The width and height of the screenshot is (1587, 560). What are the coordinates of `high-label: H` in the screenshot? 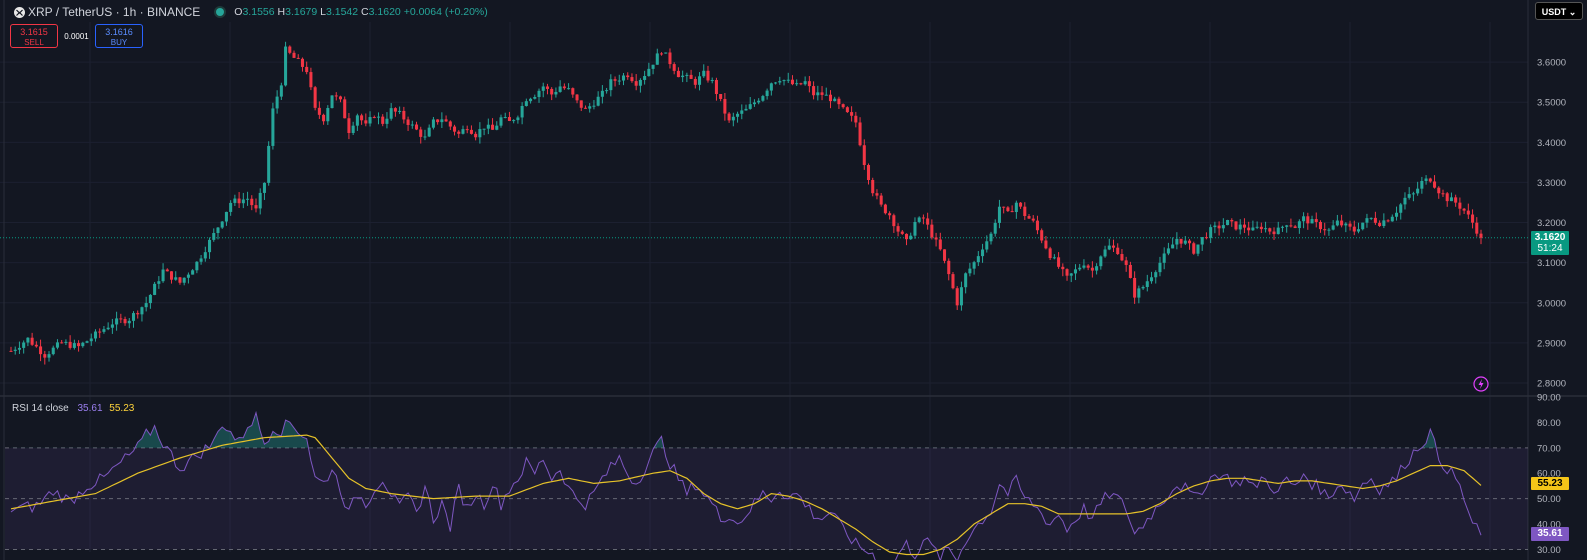 It's located at (281, 12).